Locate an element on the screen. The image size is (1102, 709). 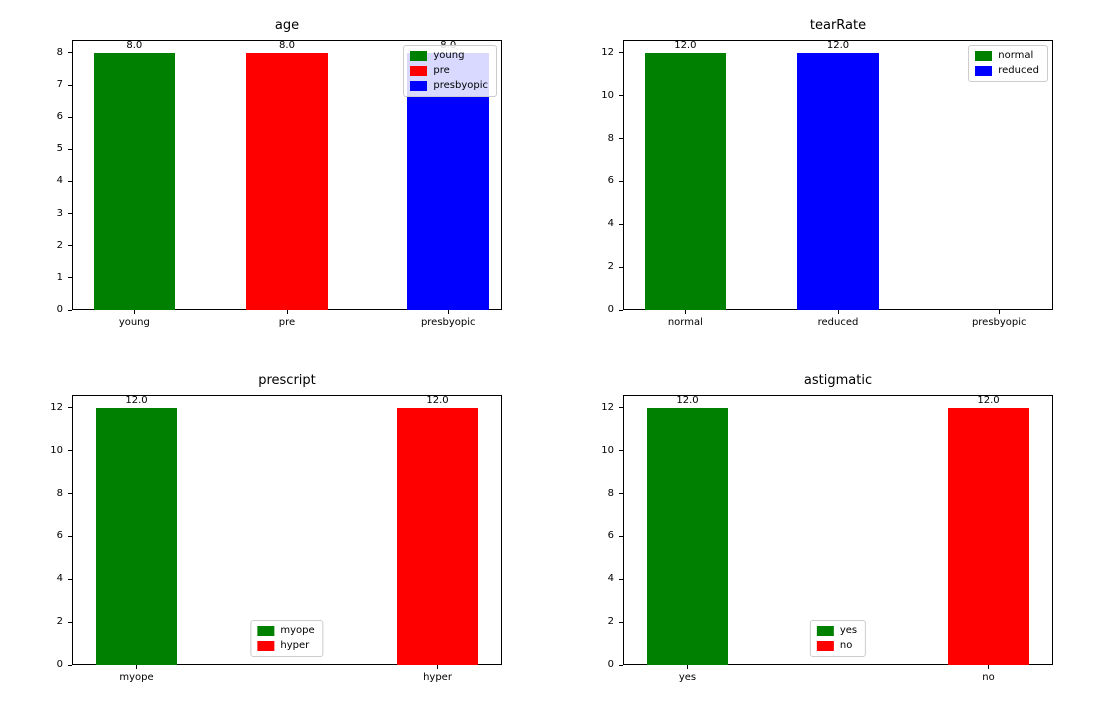
x-tick-label: yes is located at coordinates (687, 677).